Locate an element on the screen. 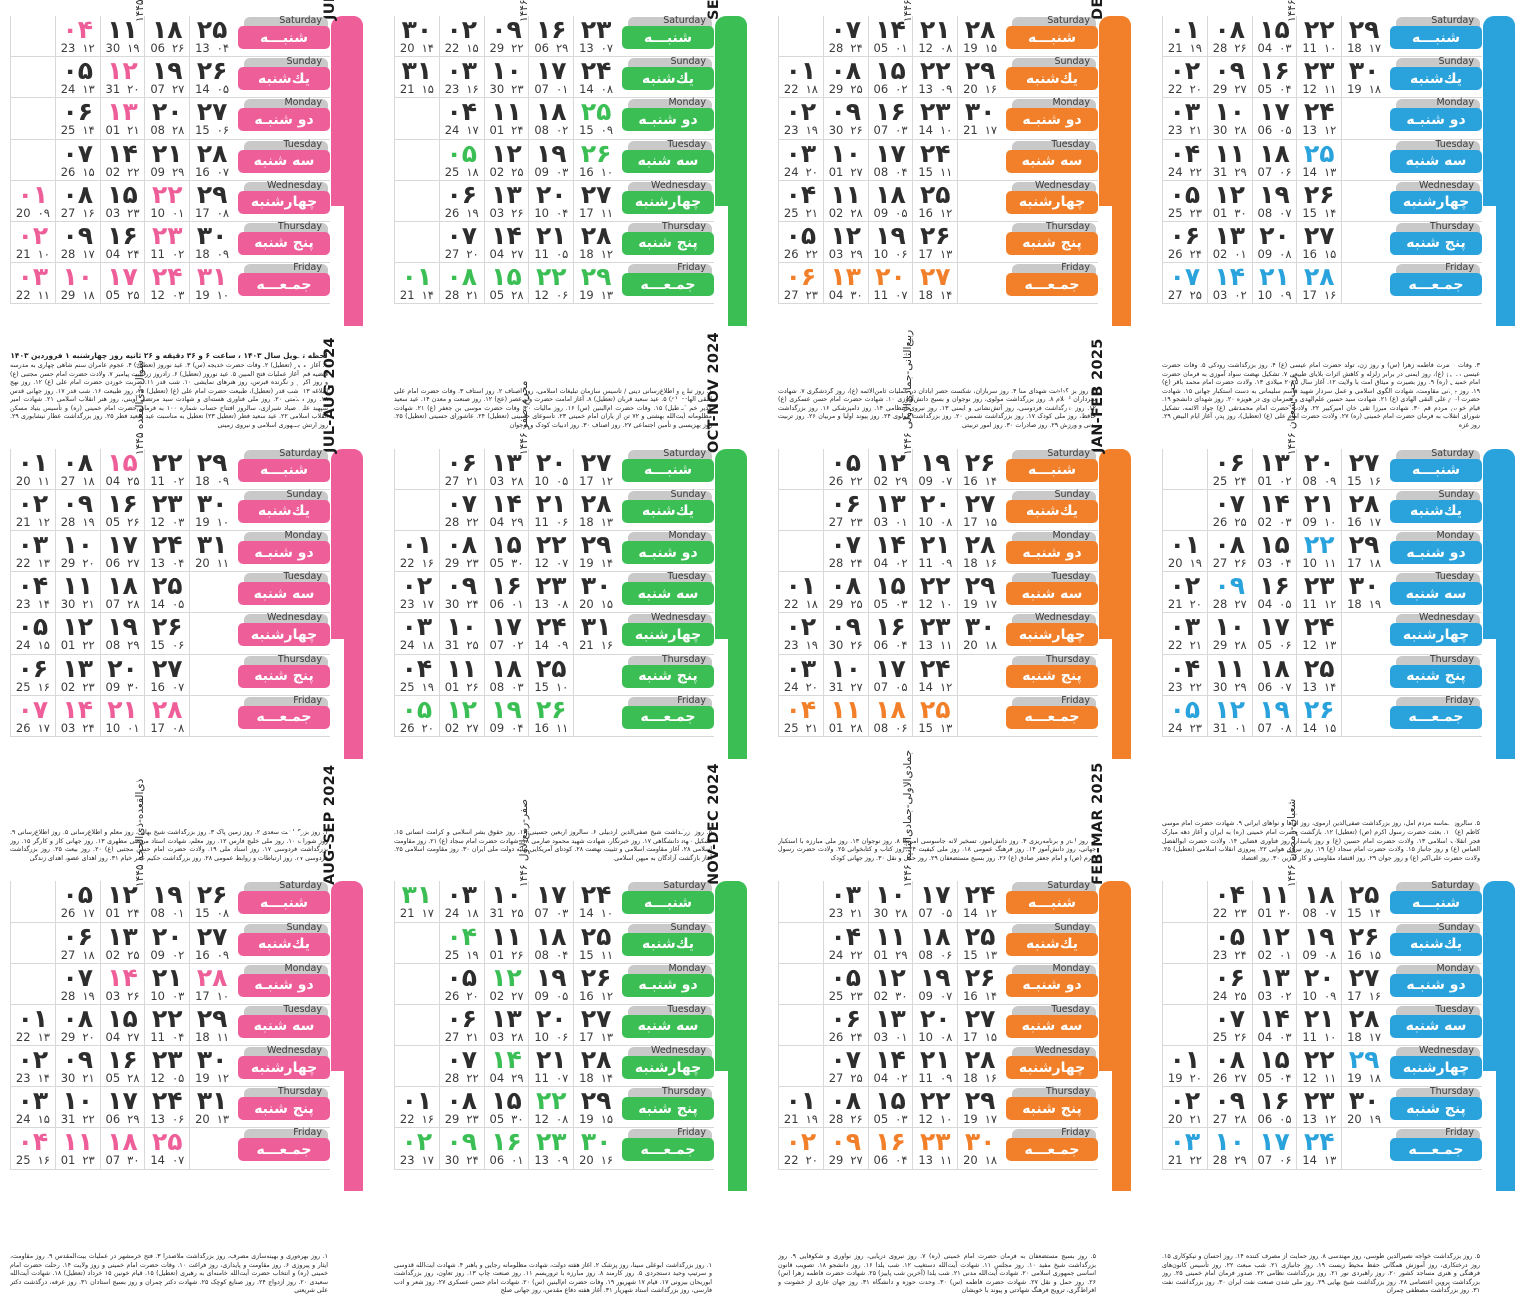  day-cell: ۱۲ 02 ۲۷ is located at coordinates (506, 983).